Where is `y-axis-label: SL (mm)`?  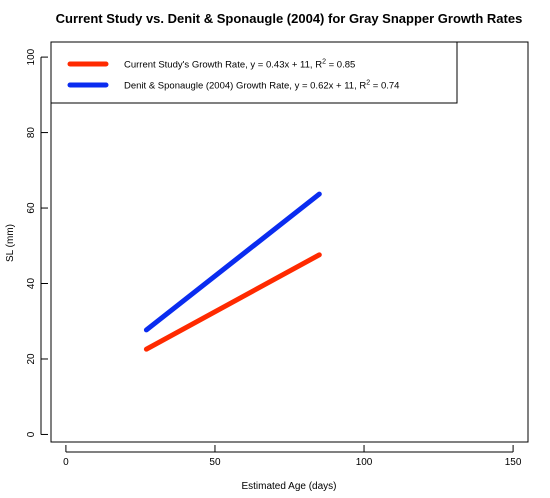
y-axis-label: SL (mm) is located at coordinates (10, 243).